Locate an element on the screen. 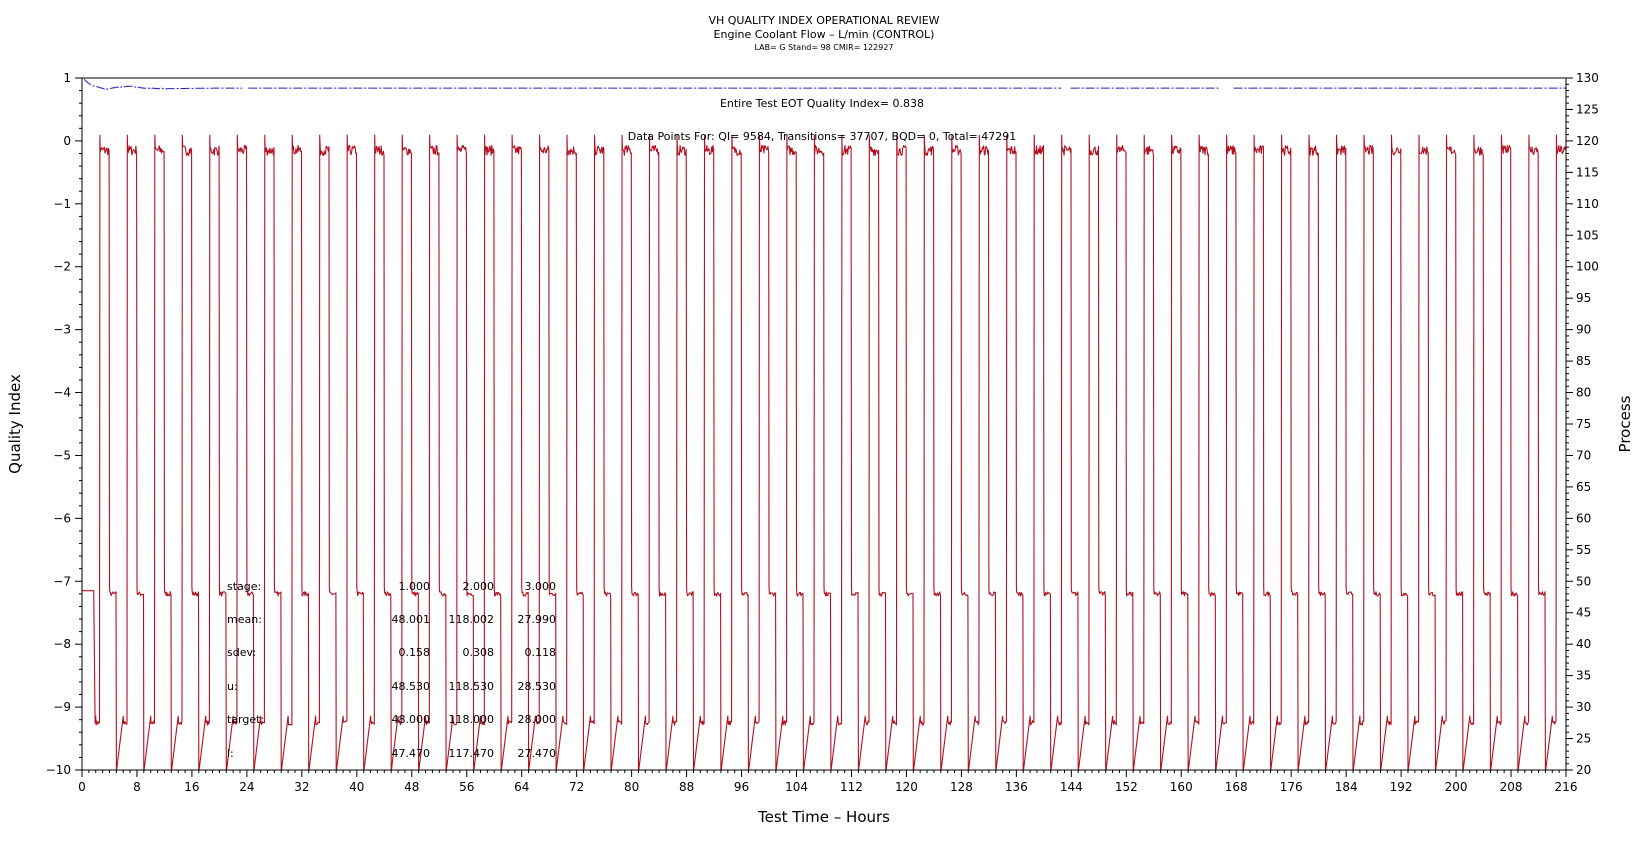 The height and width of the screenshot is (845, 1648). y-tick-label: −7 is located at coordinates (62, 581).